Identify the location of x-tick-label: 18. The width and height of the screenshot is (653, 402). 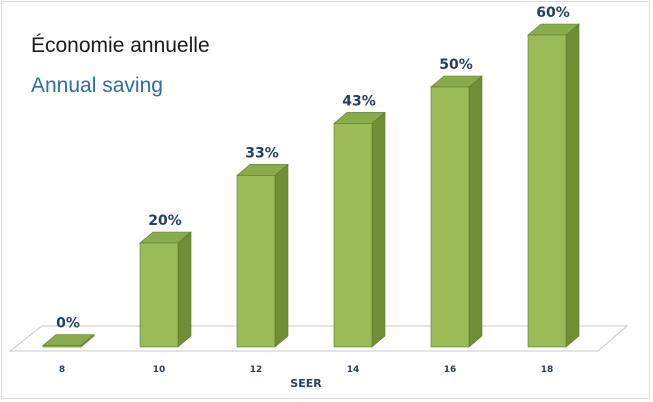
(547, 370).